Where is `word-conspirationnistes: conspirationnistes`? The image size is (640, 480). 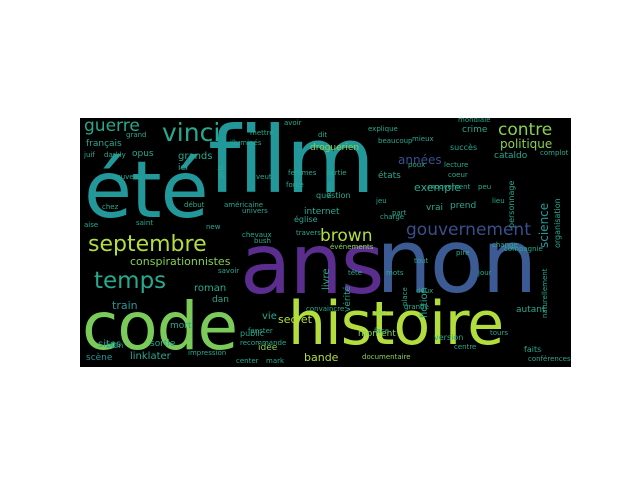
word-conspirationnistes: conspirationnistes is located at coordinates (180, 261).